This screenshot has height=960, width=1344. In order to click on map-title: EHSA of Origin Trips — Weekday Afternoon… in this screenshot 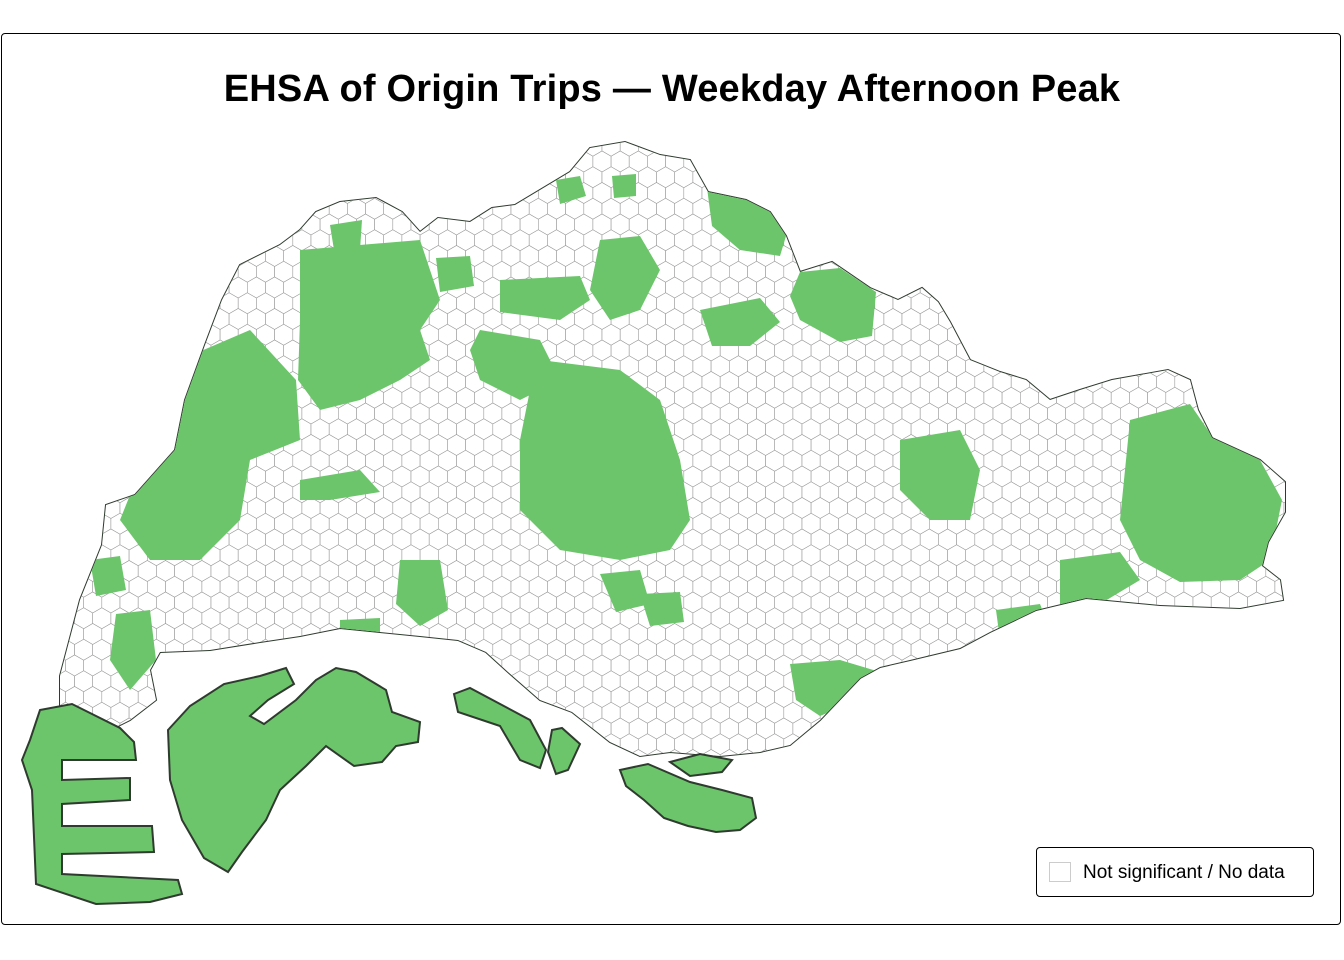, I will do `click(672, 89)`.